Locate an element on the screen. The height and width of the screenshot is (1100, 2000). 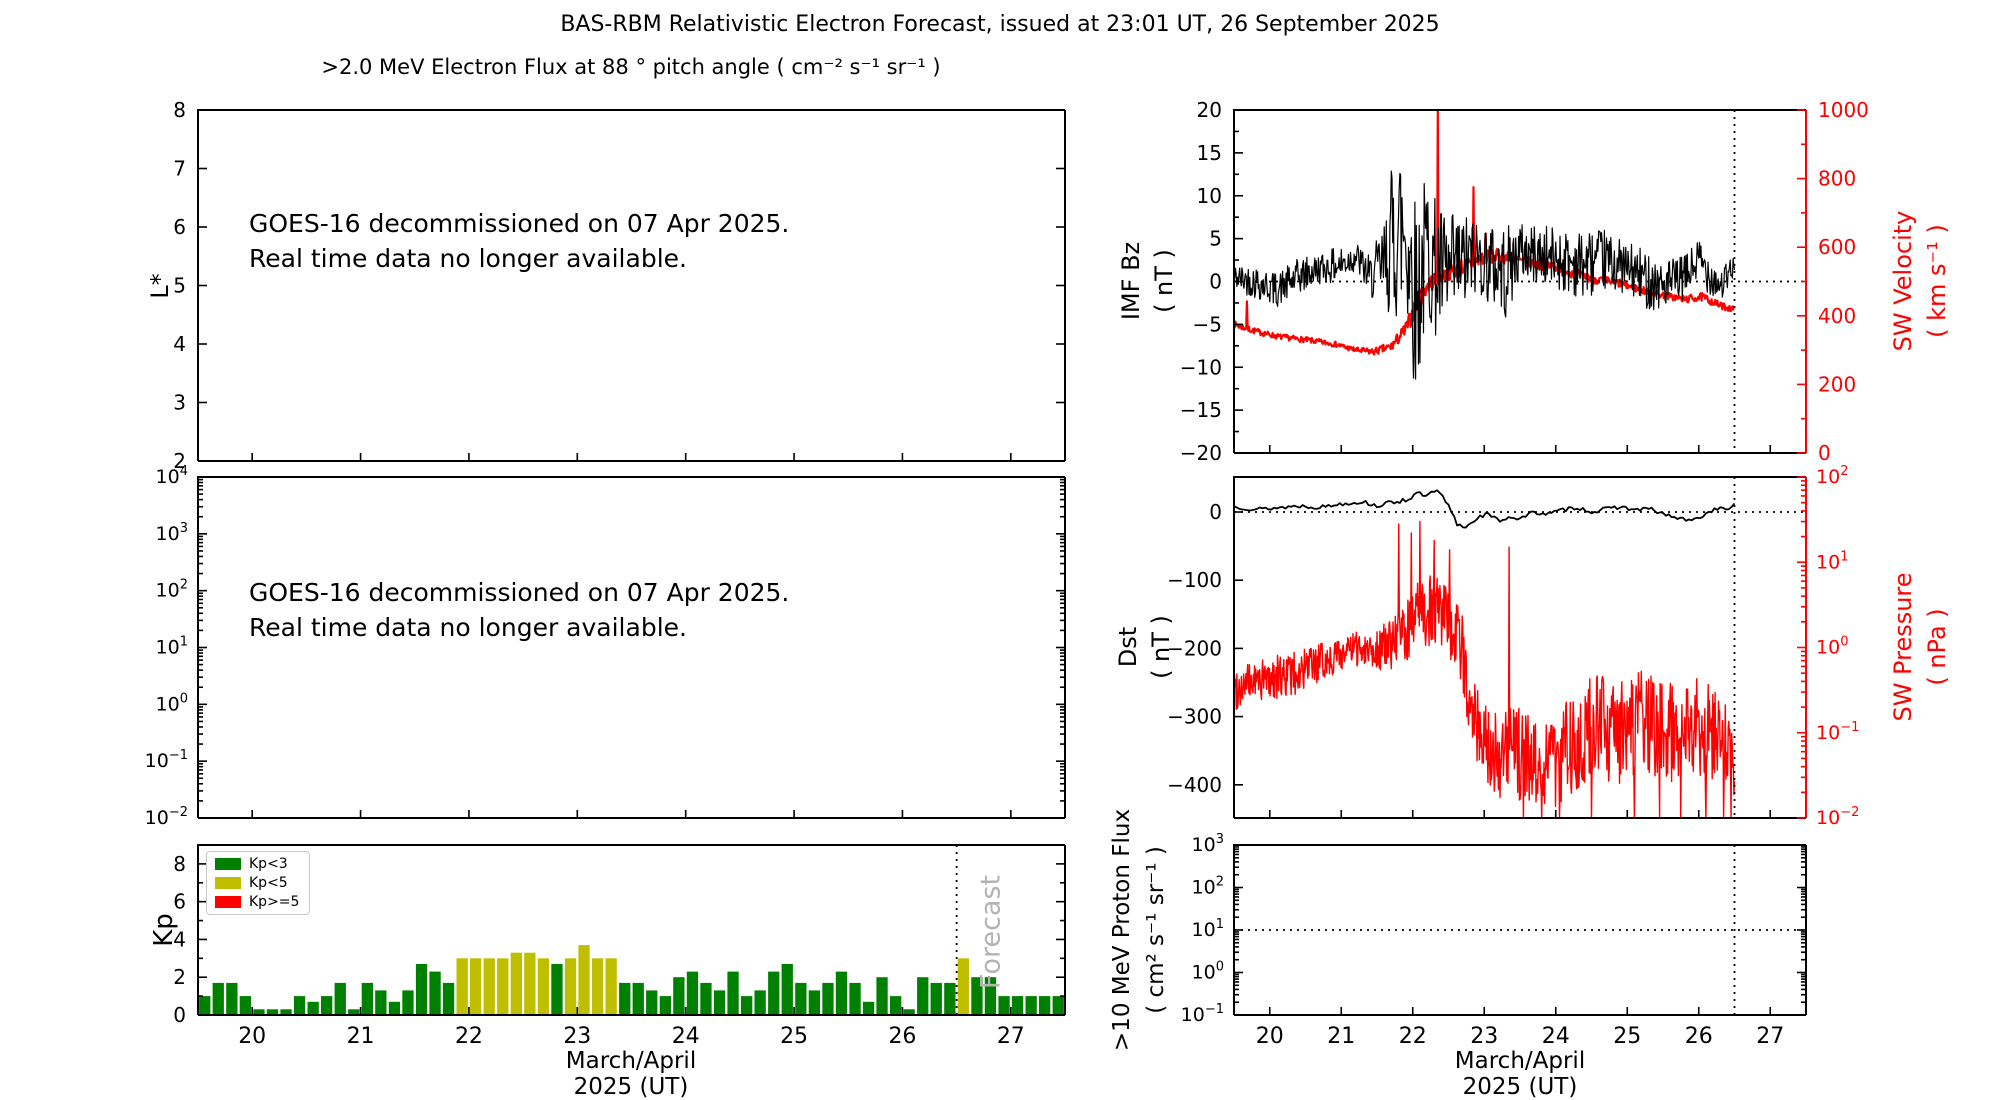
tick-label: −15 is located at coordinates (1201, 410).